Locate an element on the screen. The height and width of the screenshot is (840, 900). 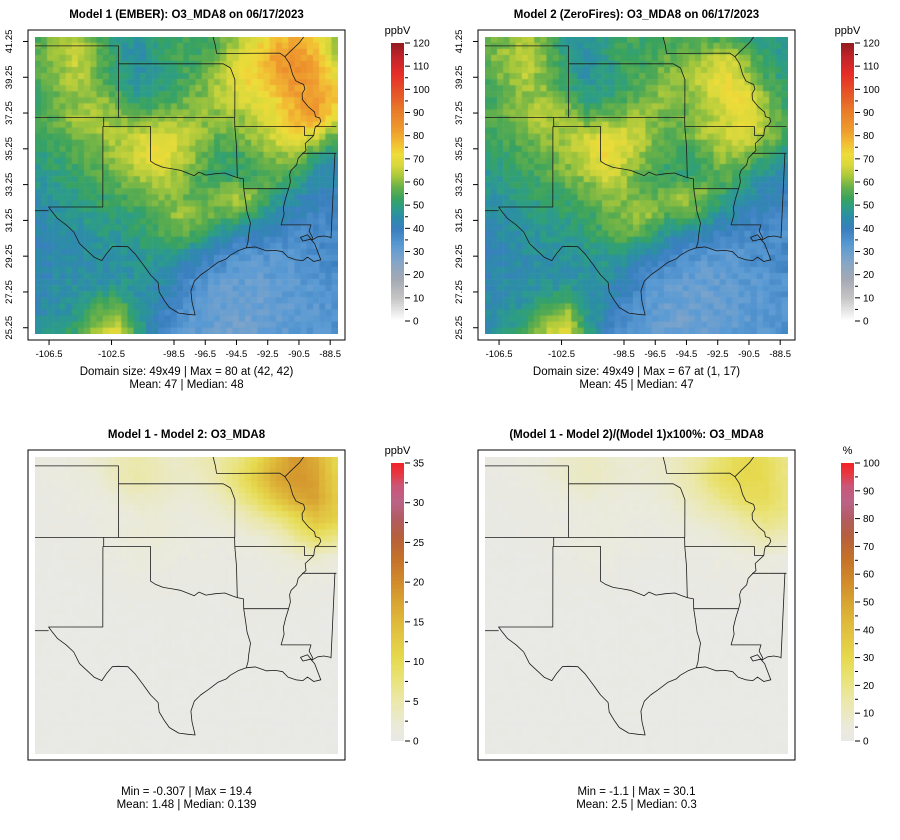
stats-line2: Mean: 45 | Median: 47 is located at coordinates (636, 385).